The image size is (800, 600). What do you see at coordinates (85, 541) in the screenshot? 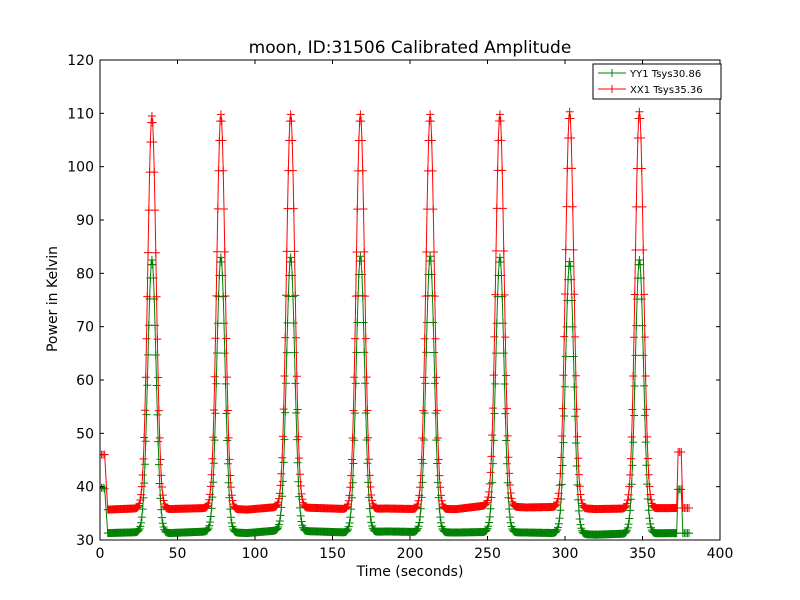
I see `y-tick-label: 30` at bounding box center [85, 541].